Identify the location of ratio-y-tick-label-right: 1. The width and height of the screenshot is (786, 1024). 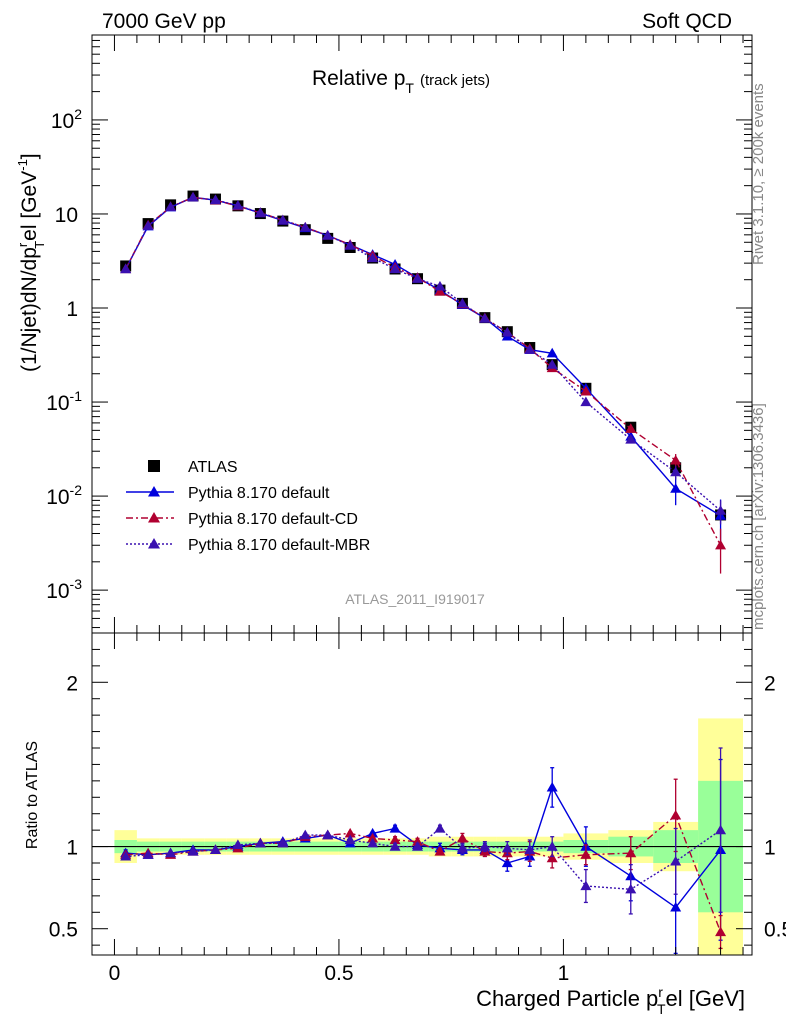
(770, 848).